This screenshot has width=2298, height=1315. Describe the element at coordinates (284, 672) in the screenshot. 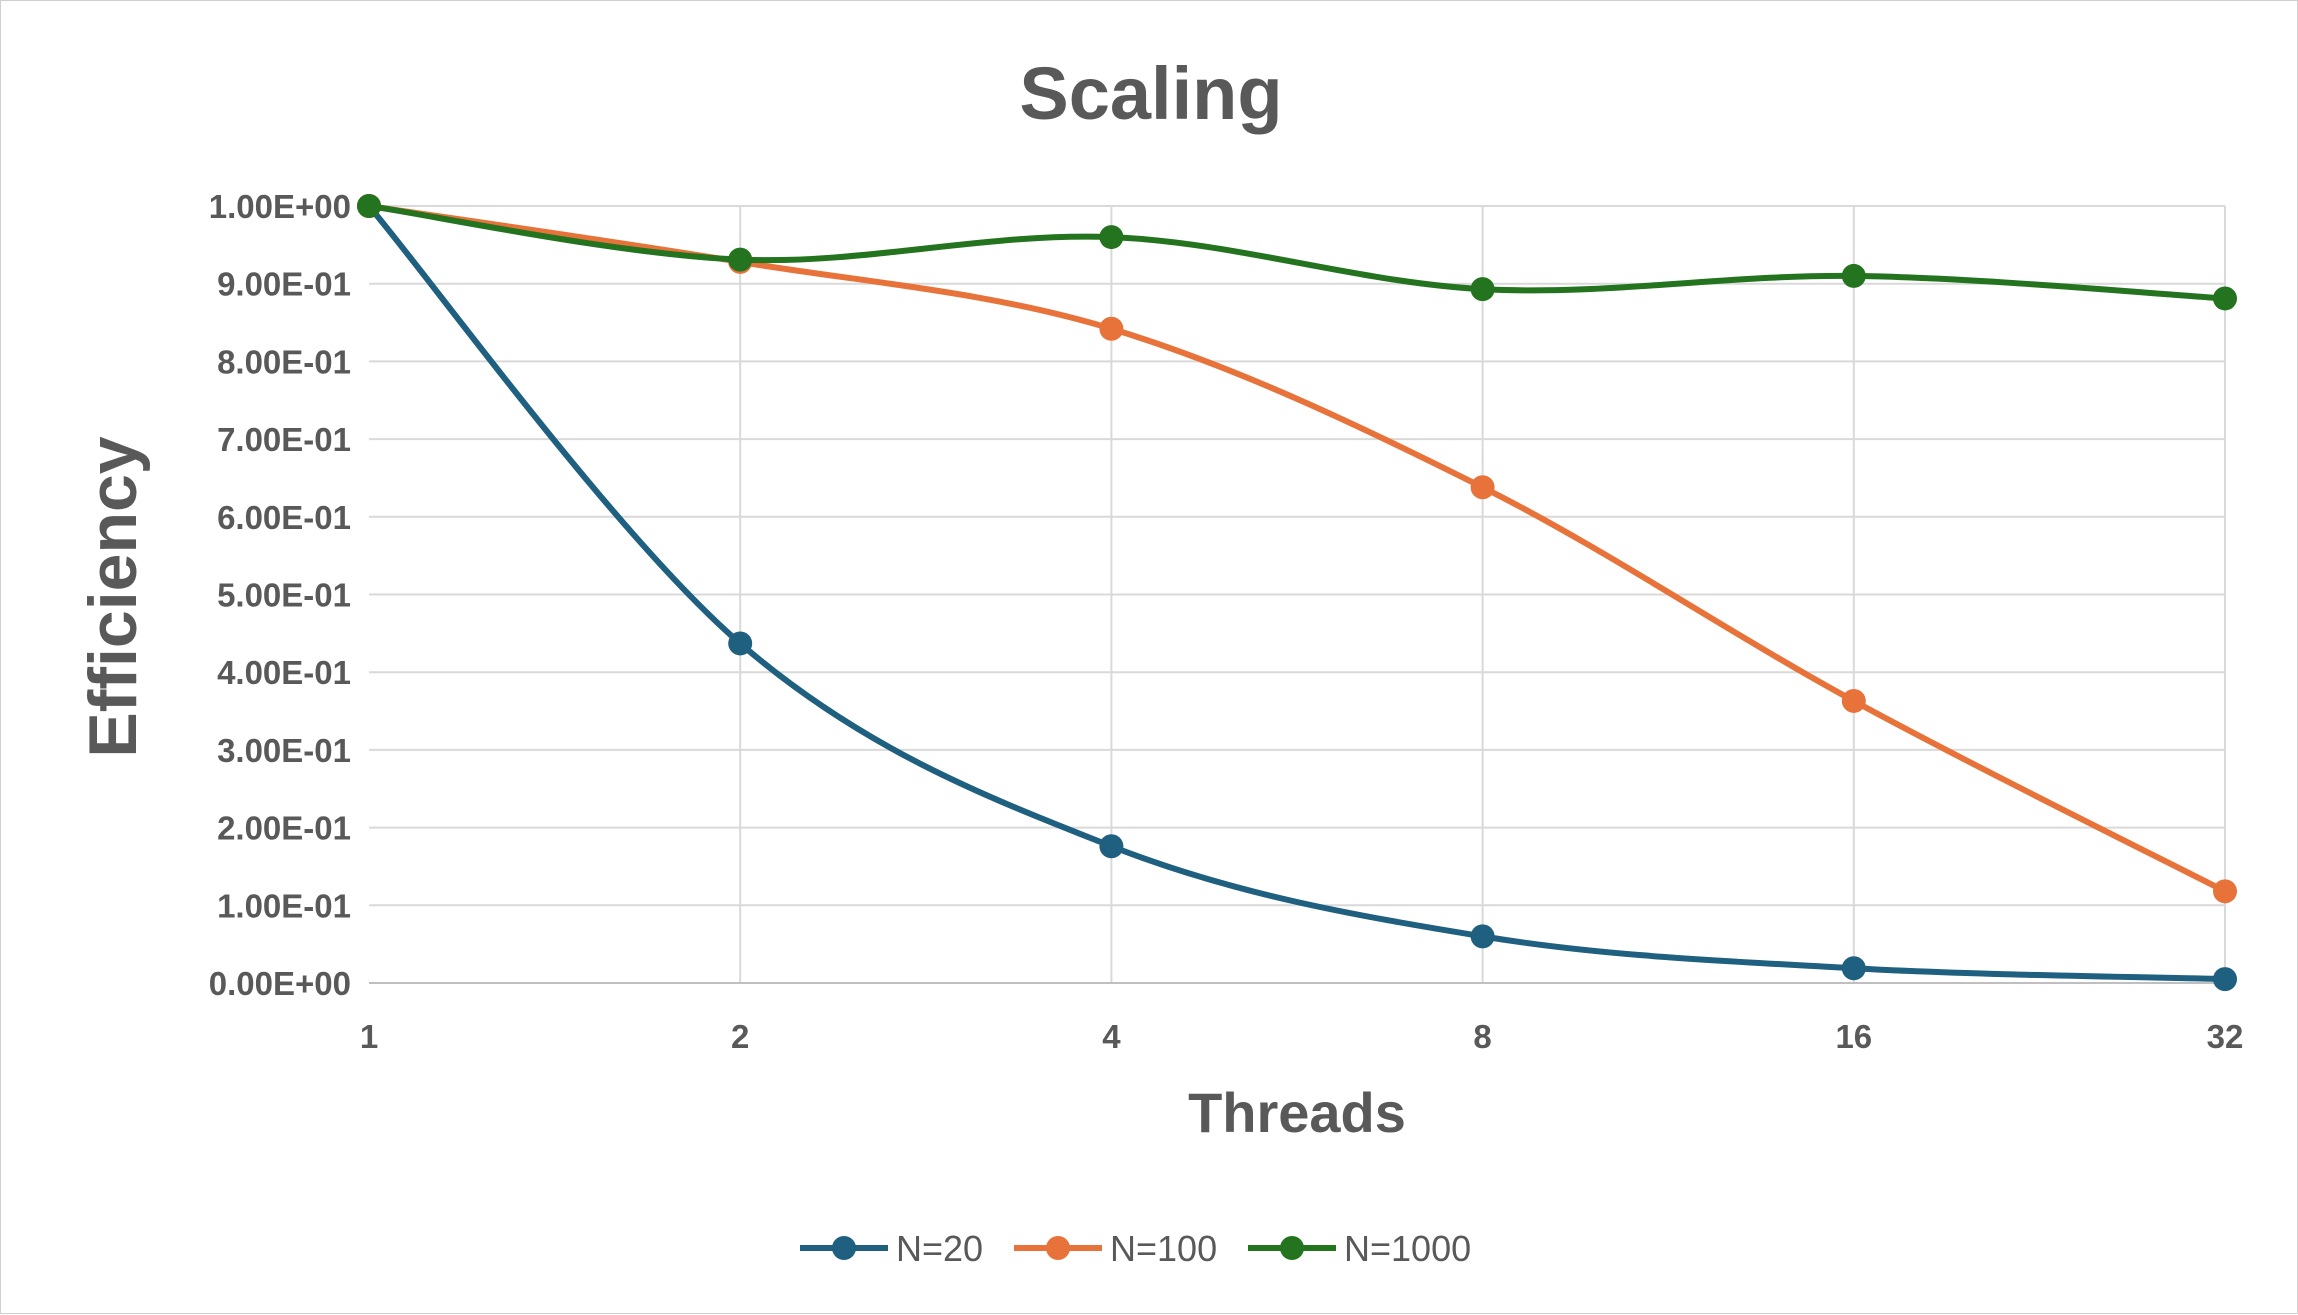

I see `y-tick-label: 4.00E-01` at that location.